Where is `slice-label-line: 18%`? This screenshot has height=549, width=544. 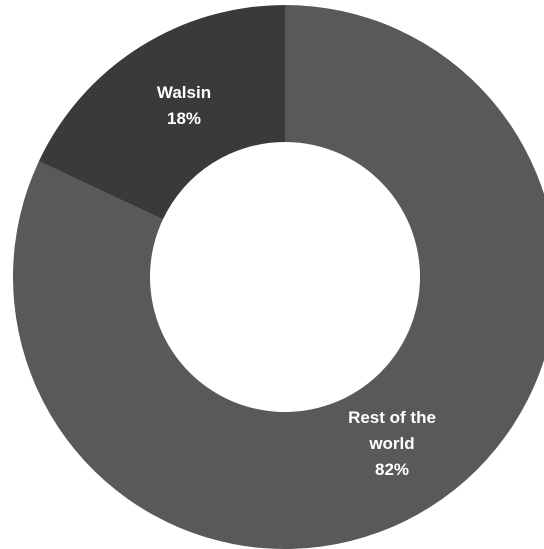 slice-label-line: 18% is located at coordinates (184, 118).